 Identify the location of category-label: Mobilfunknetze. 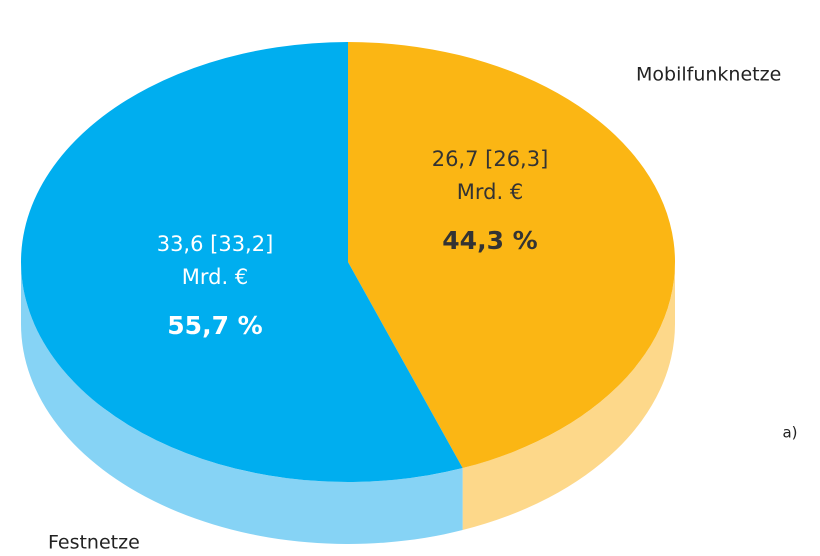
(708, 75).